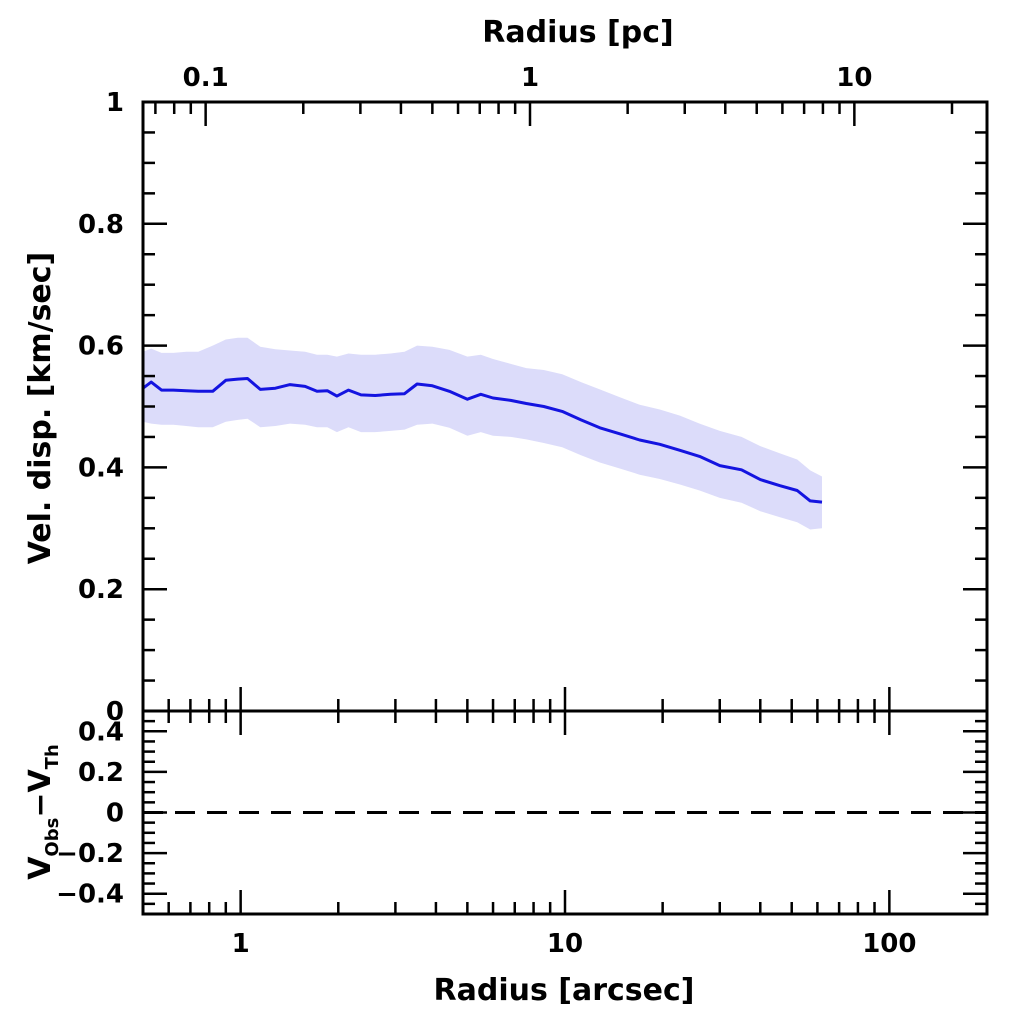  Describe the element at coordinates (52, 756) in the screenshot. I see `residual-ylabel-sub-th: Th` at that location.